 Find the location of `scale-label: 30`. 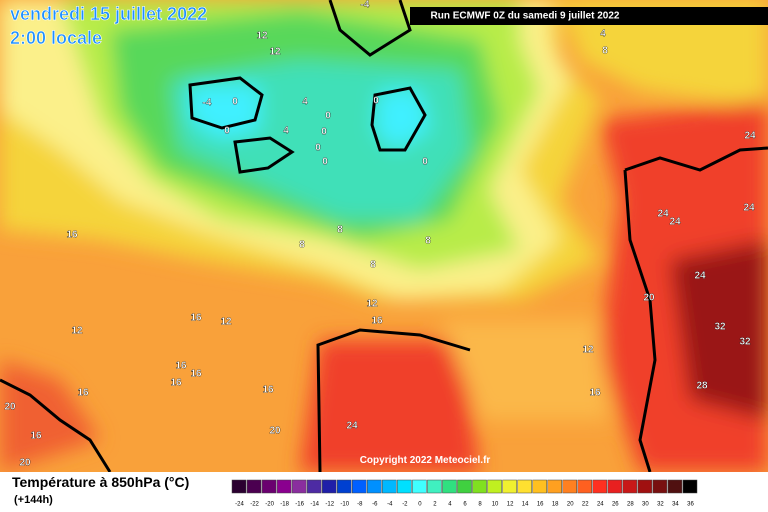

scale-label: 30 is located at coordinates (645, 505).